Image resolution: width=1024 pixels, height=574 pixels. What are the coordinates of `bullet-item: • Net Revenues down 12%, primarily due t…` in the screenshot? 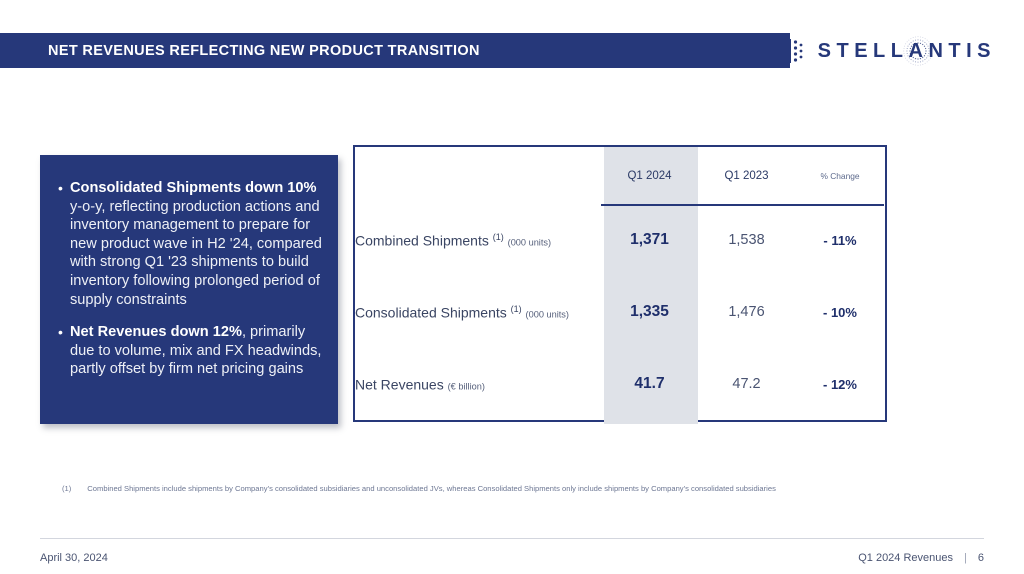 It's located at (188, 351).